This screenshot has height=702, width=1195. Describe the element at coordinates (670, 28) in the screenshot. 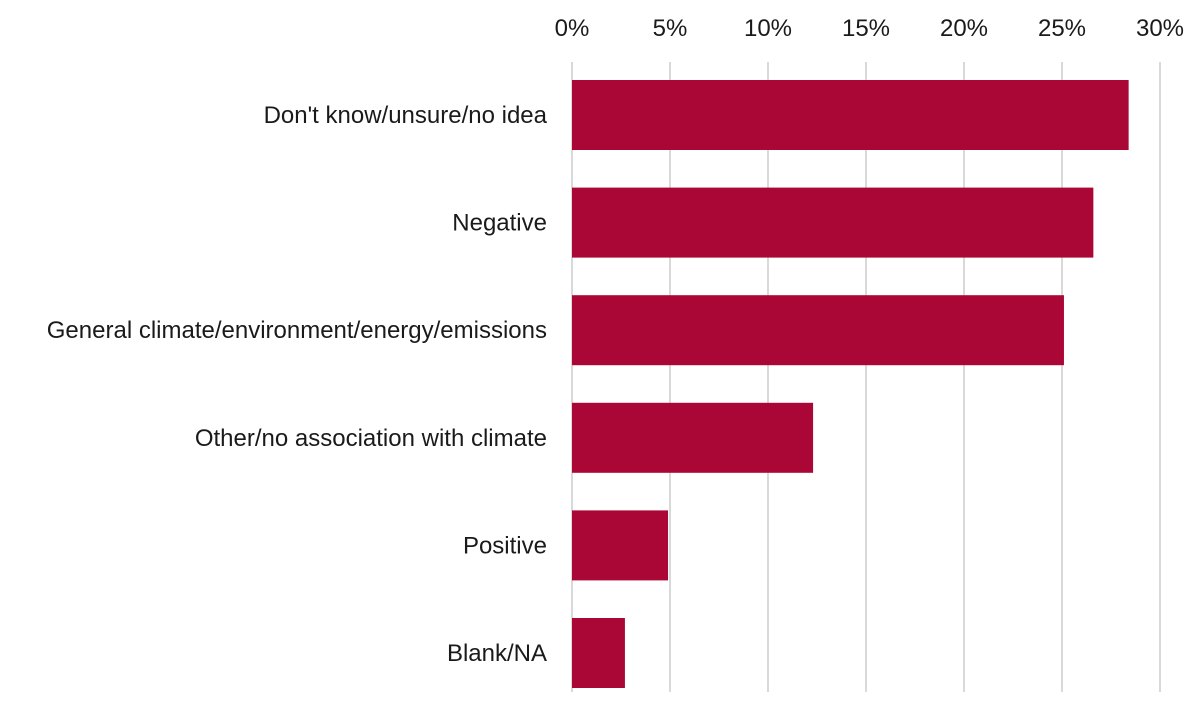

I see `x-tick-label: 5%` at that location.